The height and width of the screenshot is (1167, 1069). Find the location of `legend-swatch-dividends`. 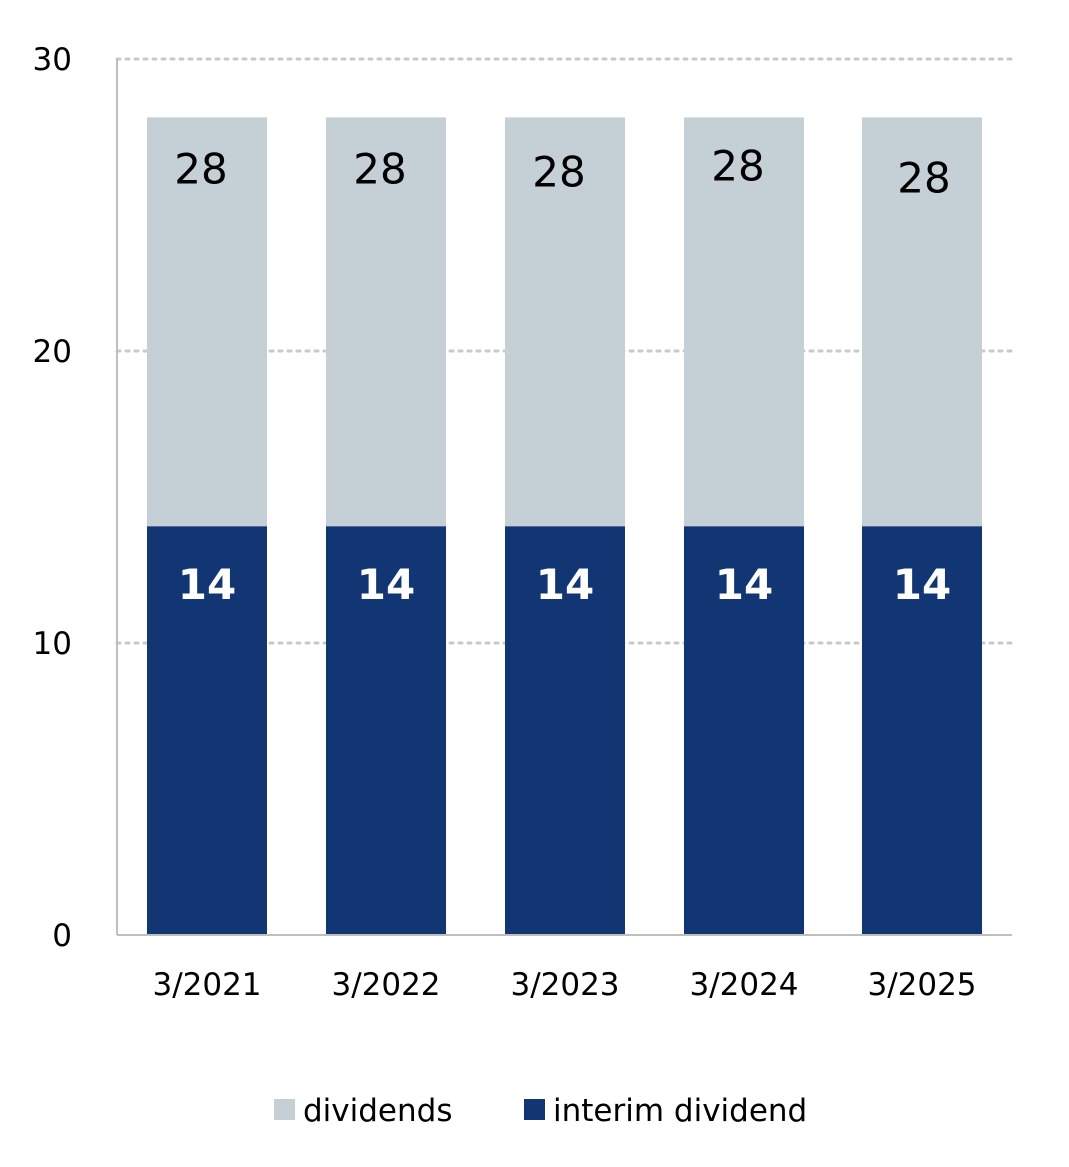

legend-swatch-dividends is located at coordinates (284, 1109).